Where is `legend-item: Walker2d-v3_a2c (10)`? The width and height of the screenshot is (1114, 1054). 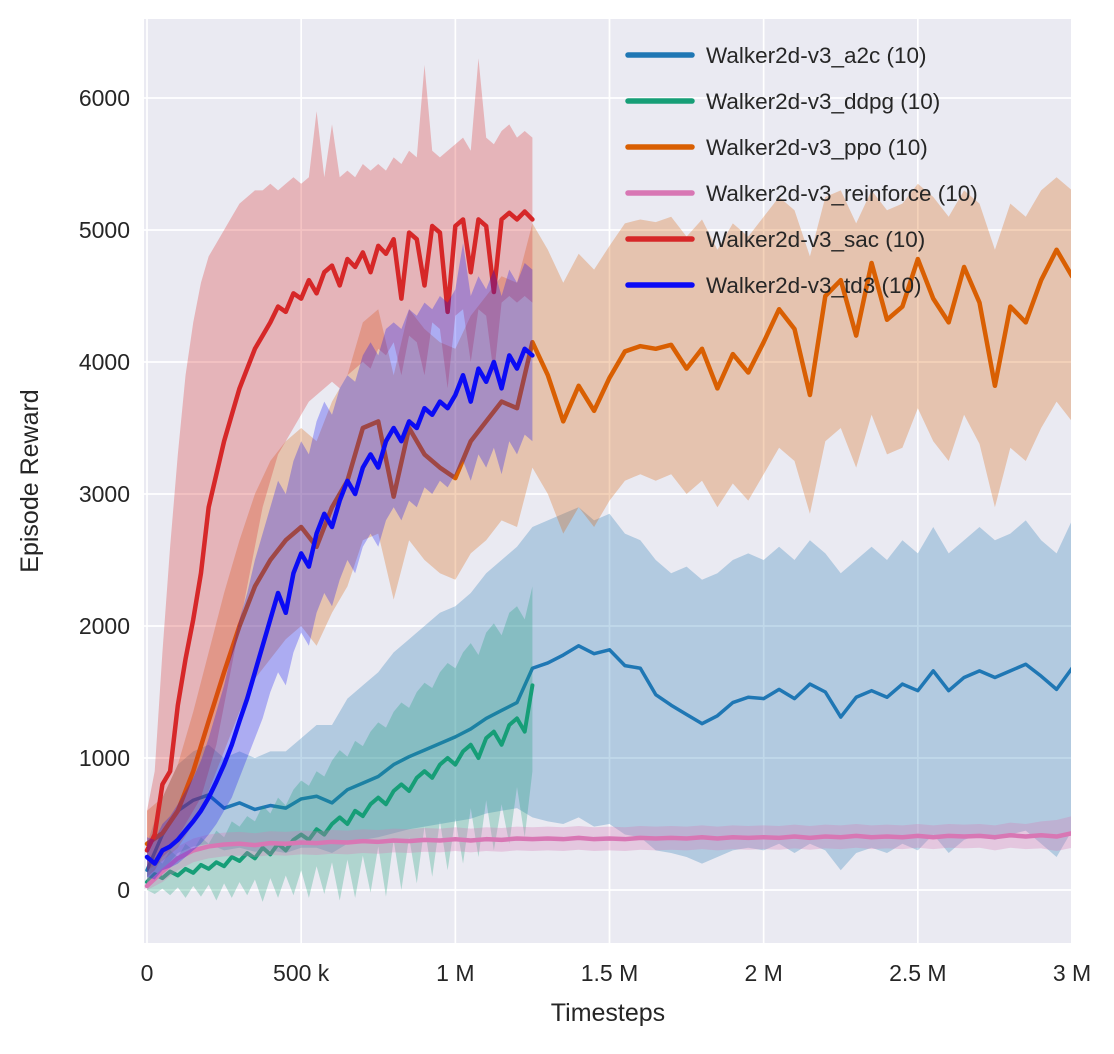 legend-item: Walker2d-v3_a2c (10) is located at coordinates (776, 55).